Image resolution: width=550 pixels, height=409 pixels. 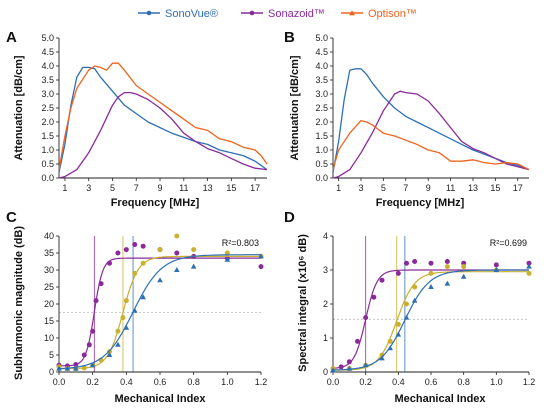 I want to click on panel-b-xtick-label: 1, so click(x=338, y=188).